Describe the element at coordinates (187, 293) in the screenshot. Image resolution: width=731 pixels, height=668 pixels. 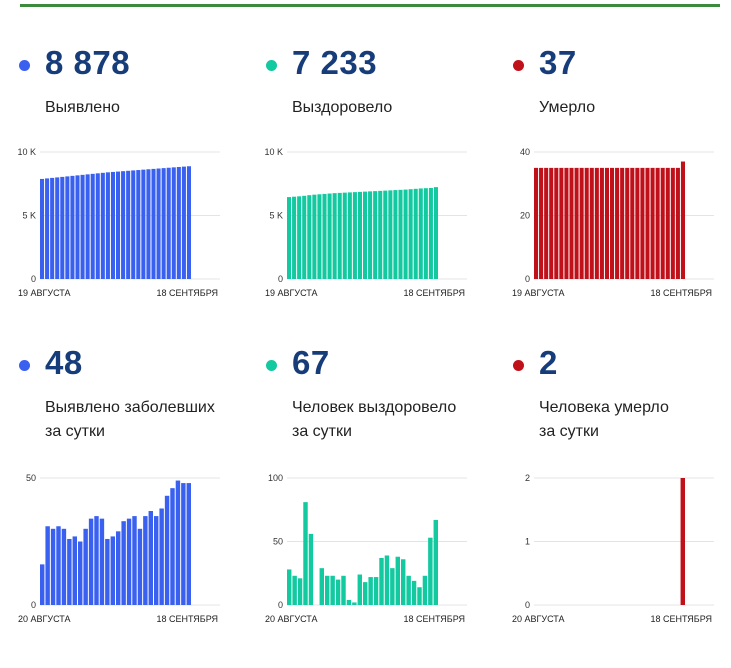
I see `x-tick-label: 18 СЕНТЯБРЯ` at that location.